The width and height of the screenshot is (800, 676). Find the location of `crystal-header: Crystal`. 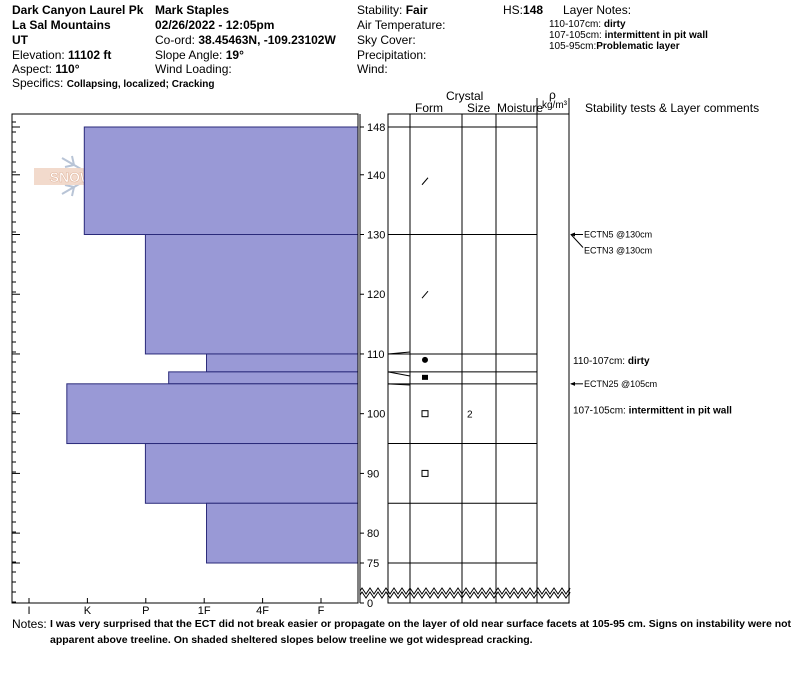

crystal-header: Crystal is located at coordinates (465, 96).